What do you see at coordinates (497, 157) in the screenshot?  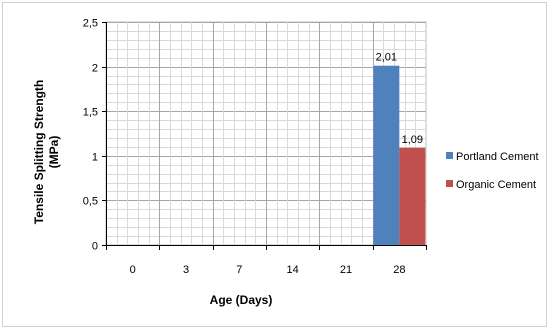 I see `legend-label-portland: Portland Cement` at bounding box center [497, 157].